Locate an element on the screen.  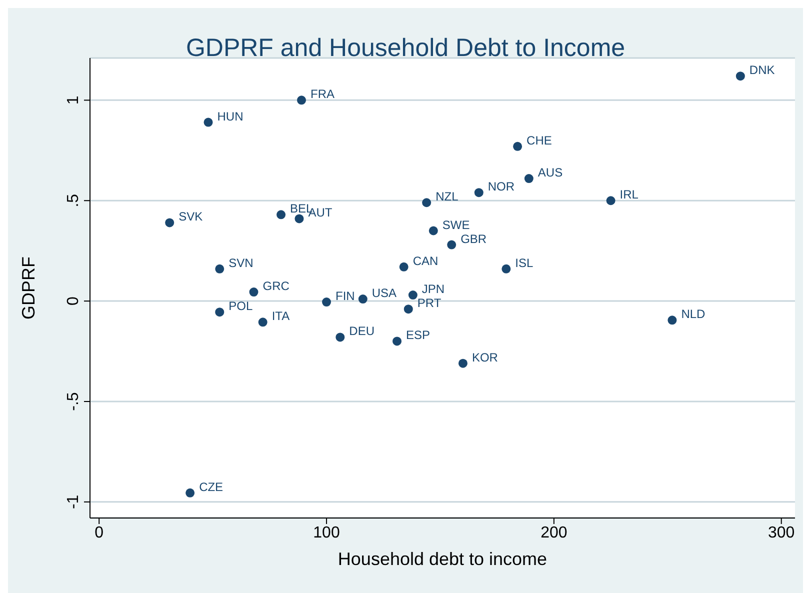
annotation: USA is located at coordinates (384, 293).